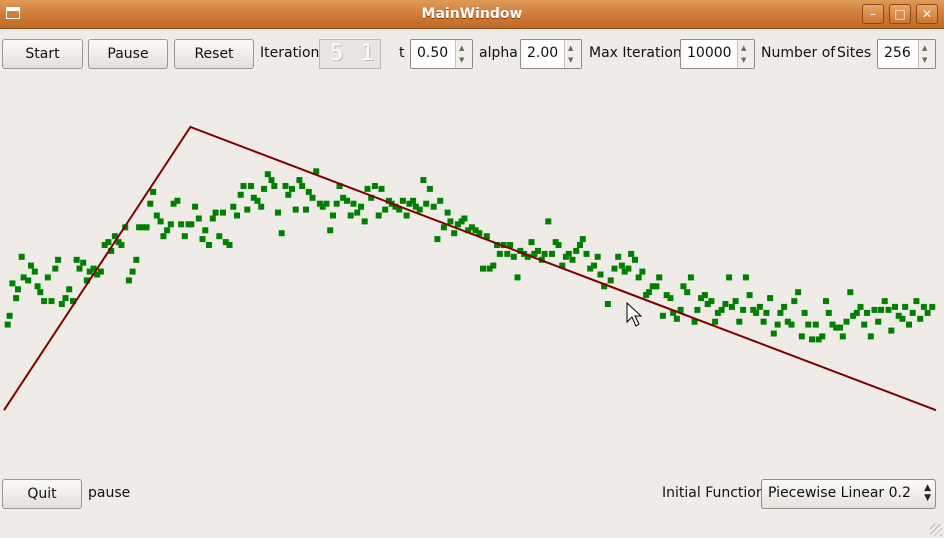 The height and width of the screenshot is (538, 944). What do you see at coordinates (128, 54) in the screenshot?
I see `pause-button: Pause` at bounding box center [128, 54].